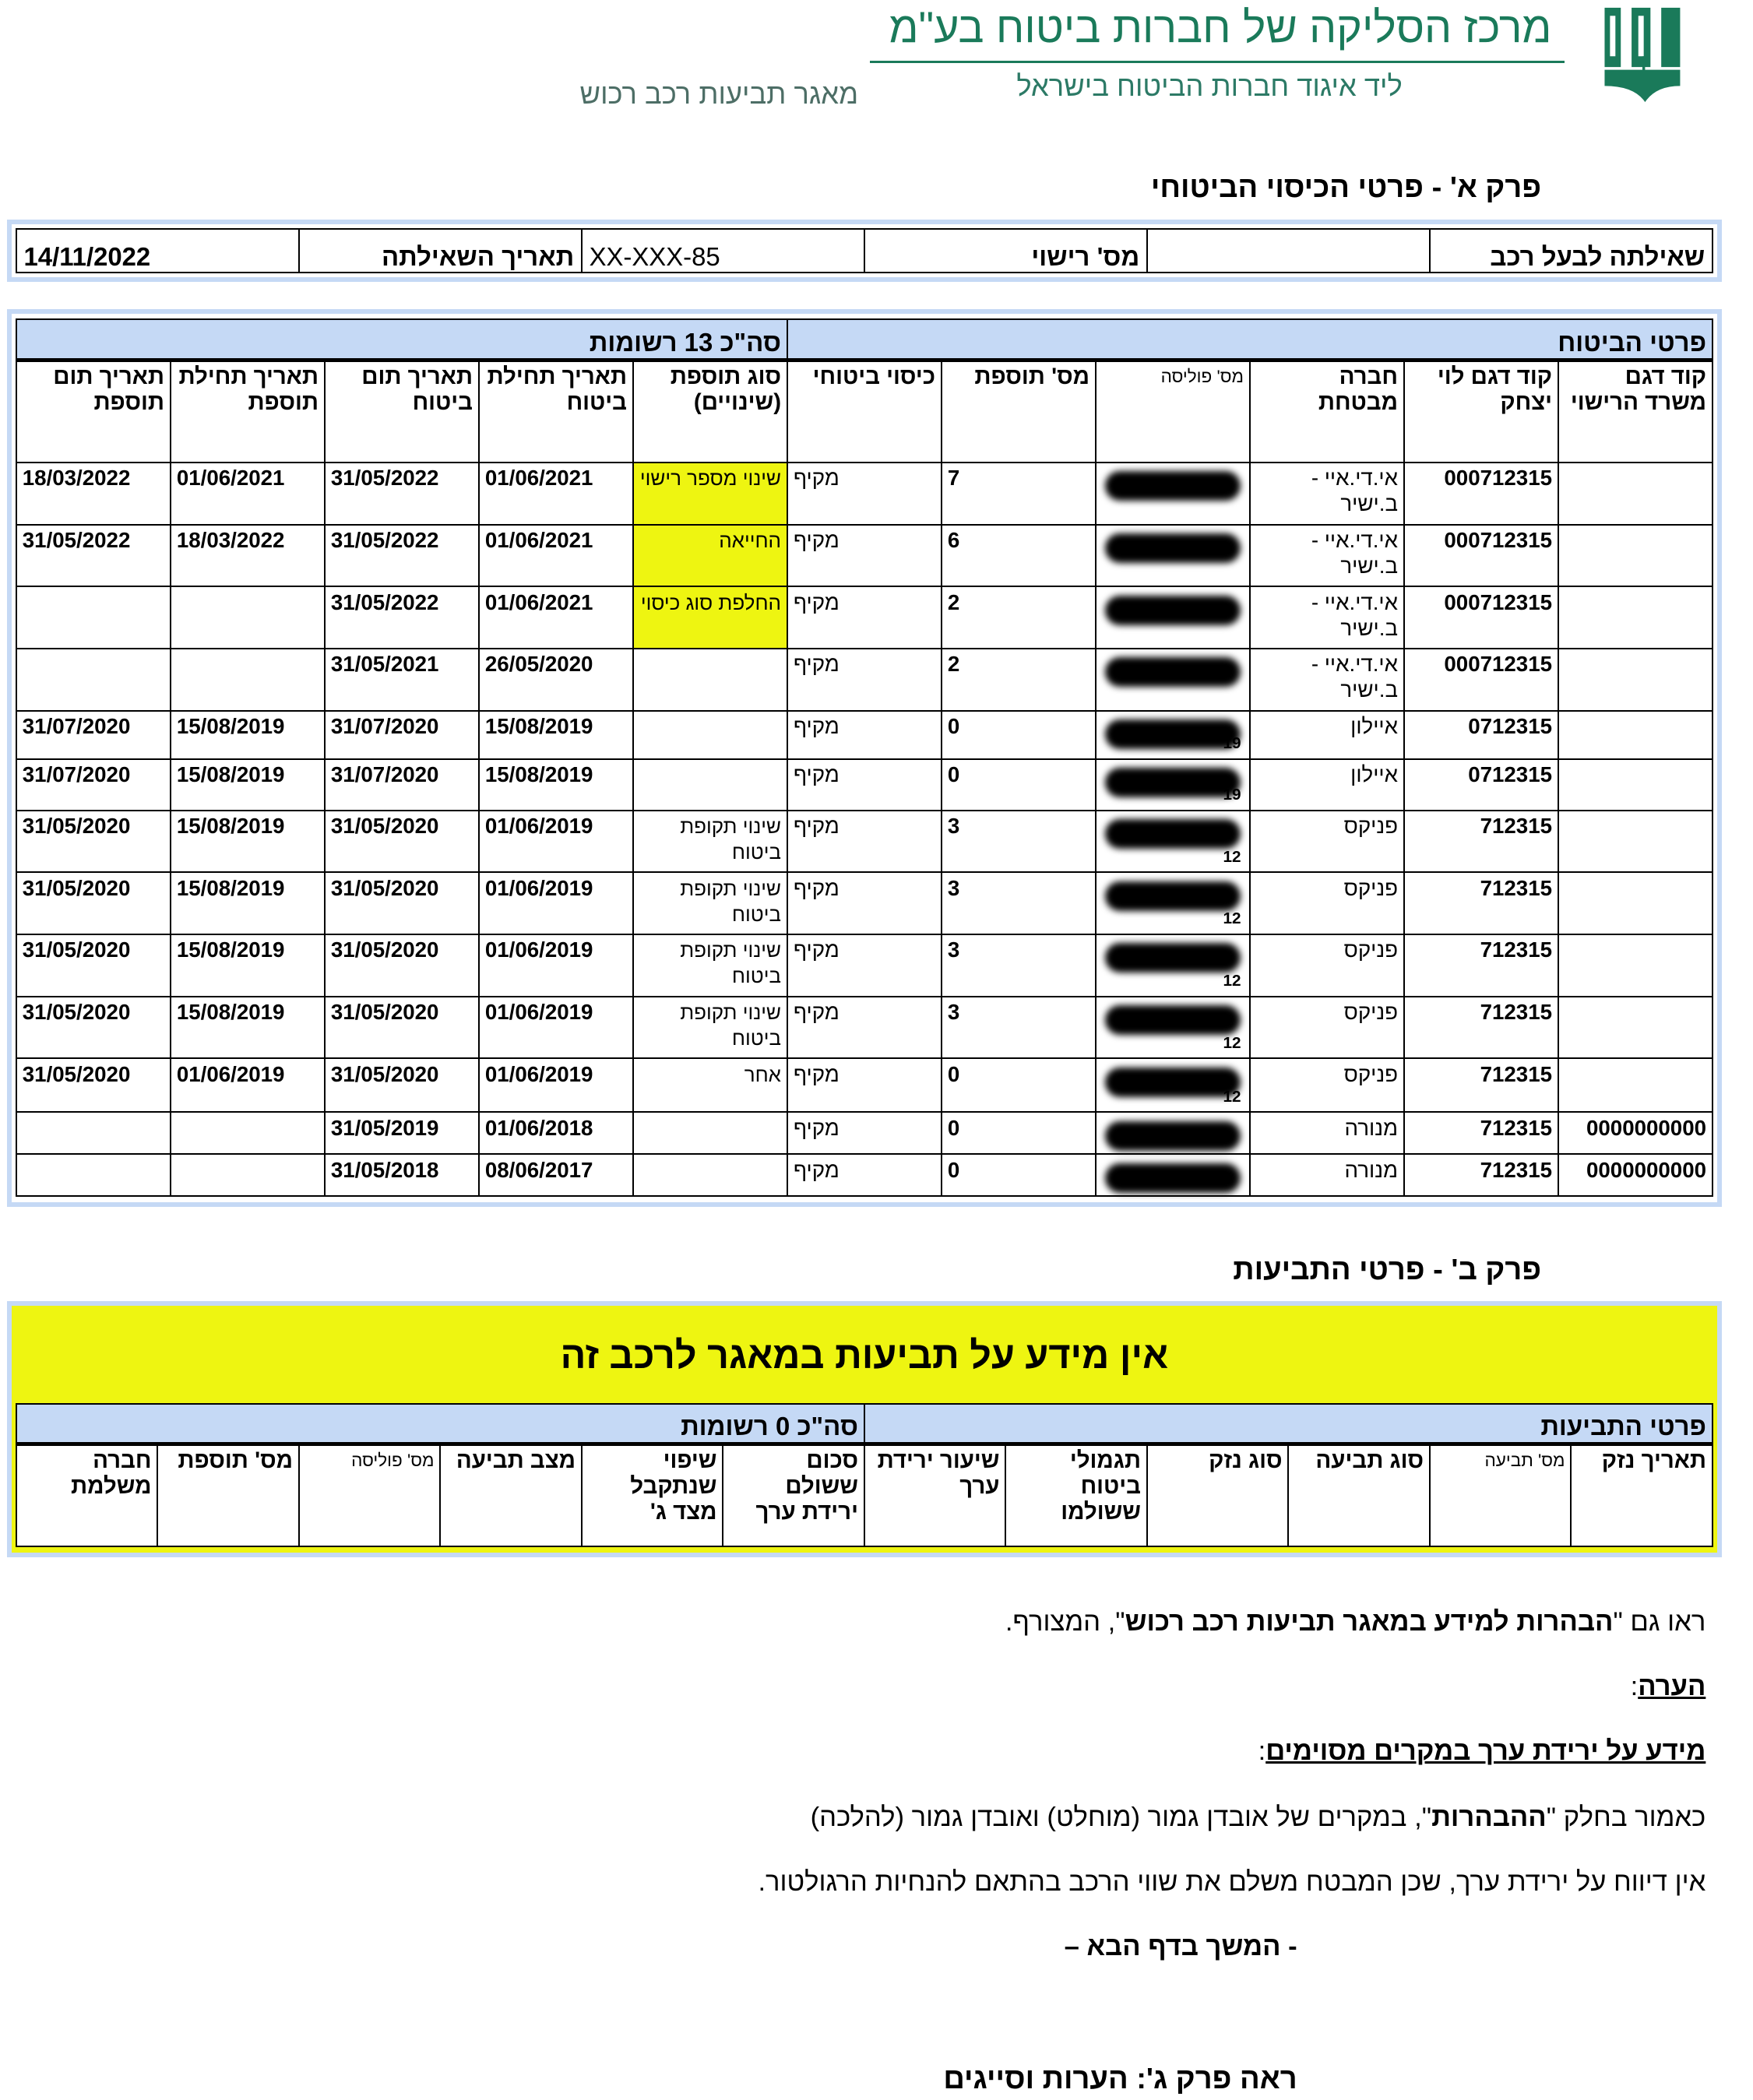  What do you see at coordinates (401, 679) in the screenshot?
I see `cell-end: 31/05/2021` at bounding box center [401, 679].